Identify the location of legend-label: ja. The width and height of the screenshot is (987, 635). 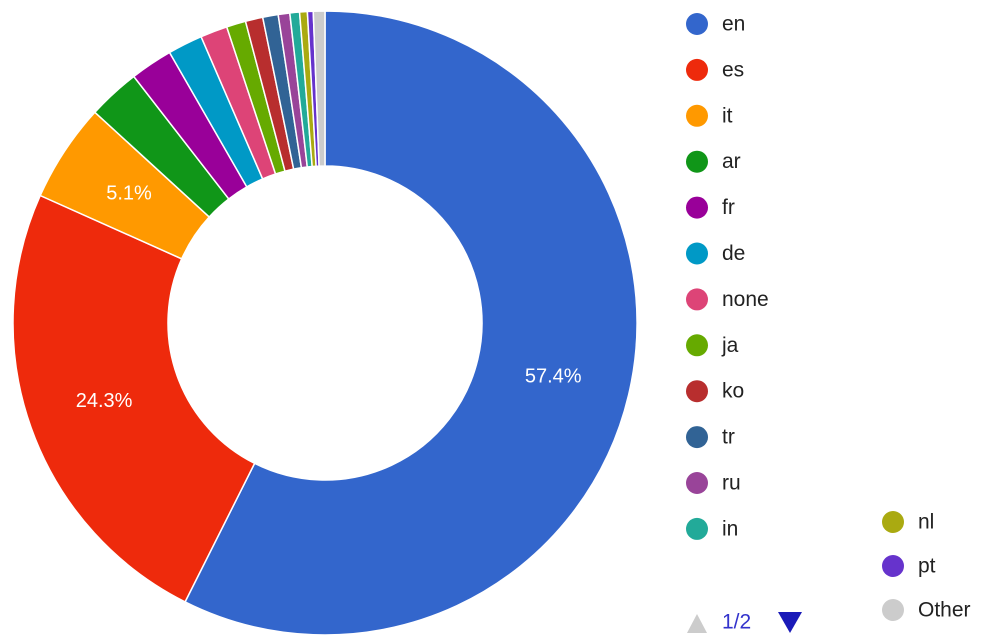
(730, 345).